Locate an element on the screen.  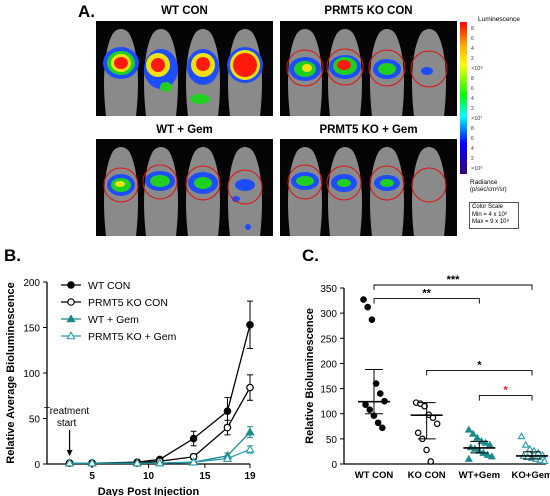
legend-label: WT + Gem is located at coordinates (113, 320).